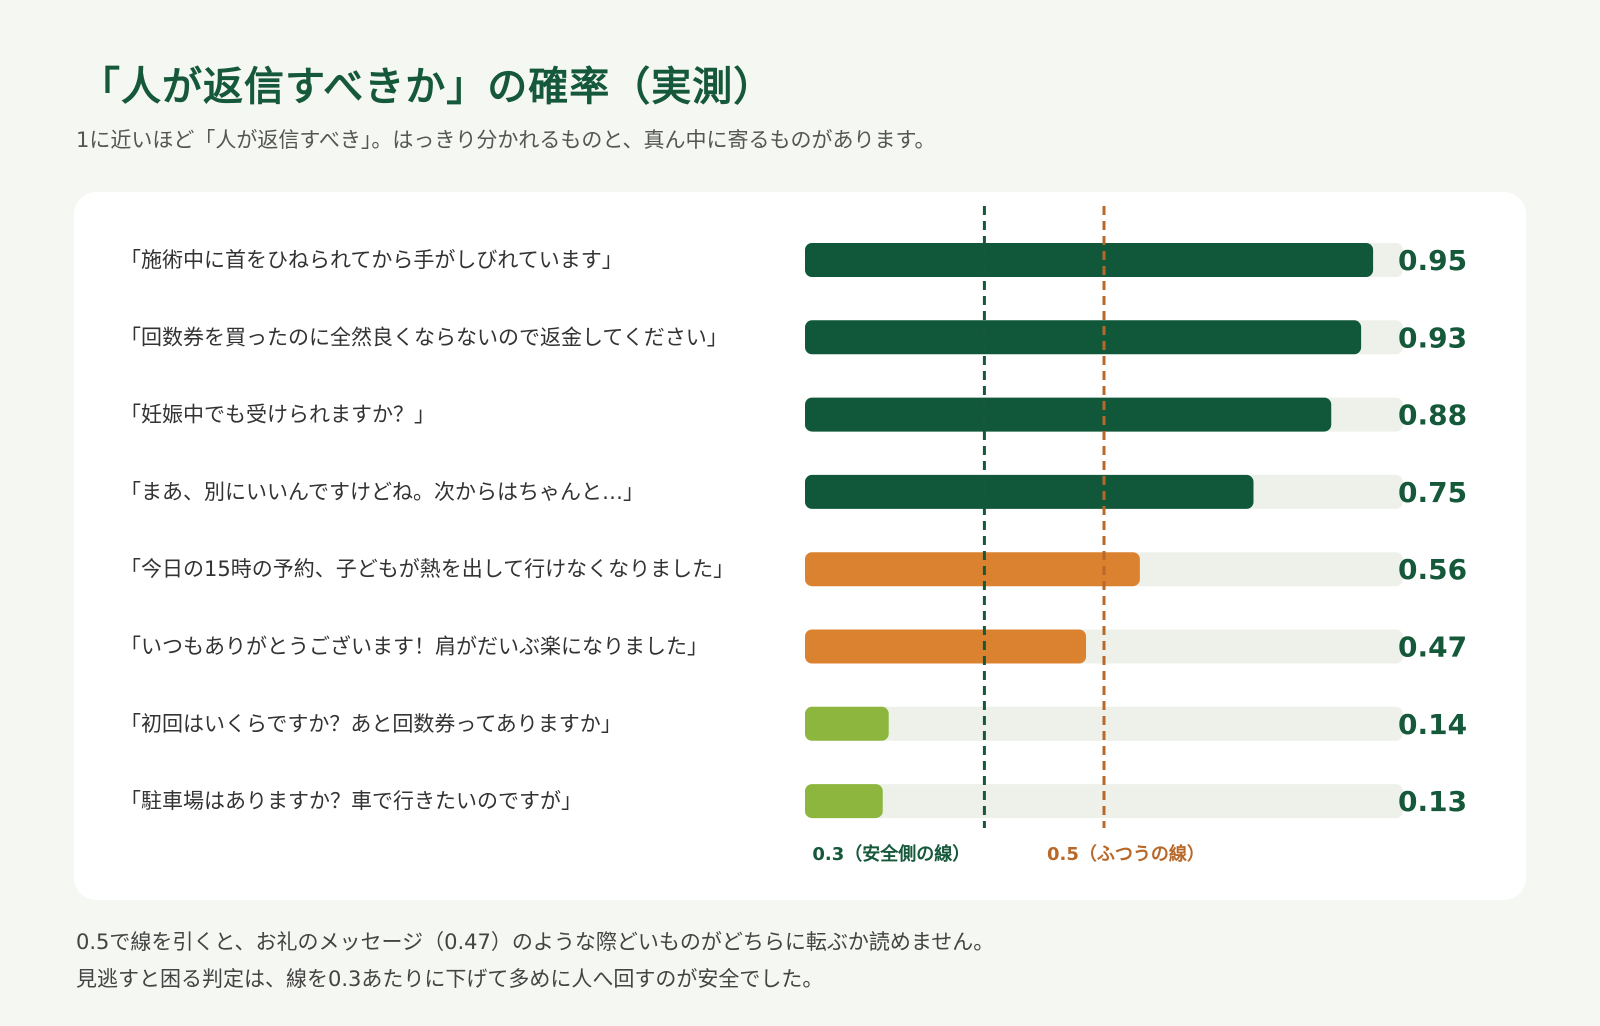  What do you see at coordinates (1432, 647) in the screenshot?
I see `data-label: 0.47` at bounding box center [1432, 647].